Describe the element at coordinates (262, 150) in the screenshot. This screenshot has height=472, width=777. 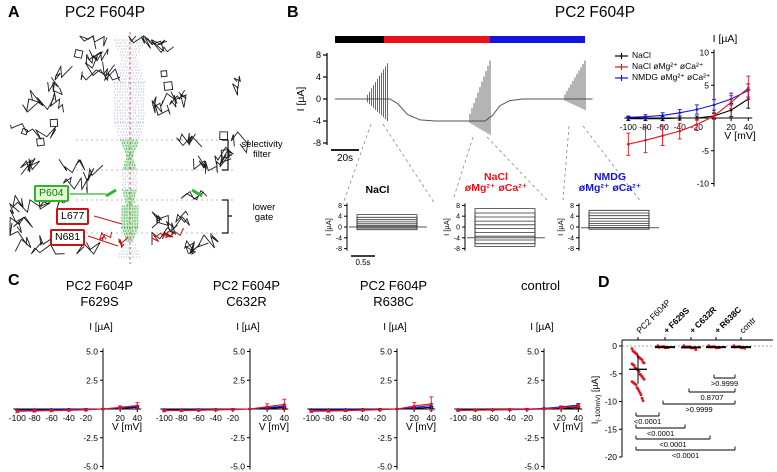
I see `region-label-selectivity-filter: selectivity filter` at that location.